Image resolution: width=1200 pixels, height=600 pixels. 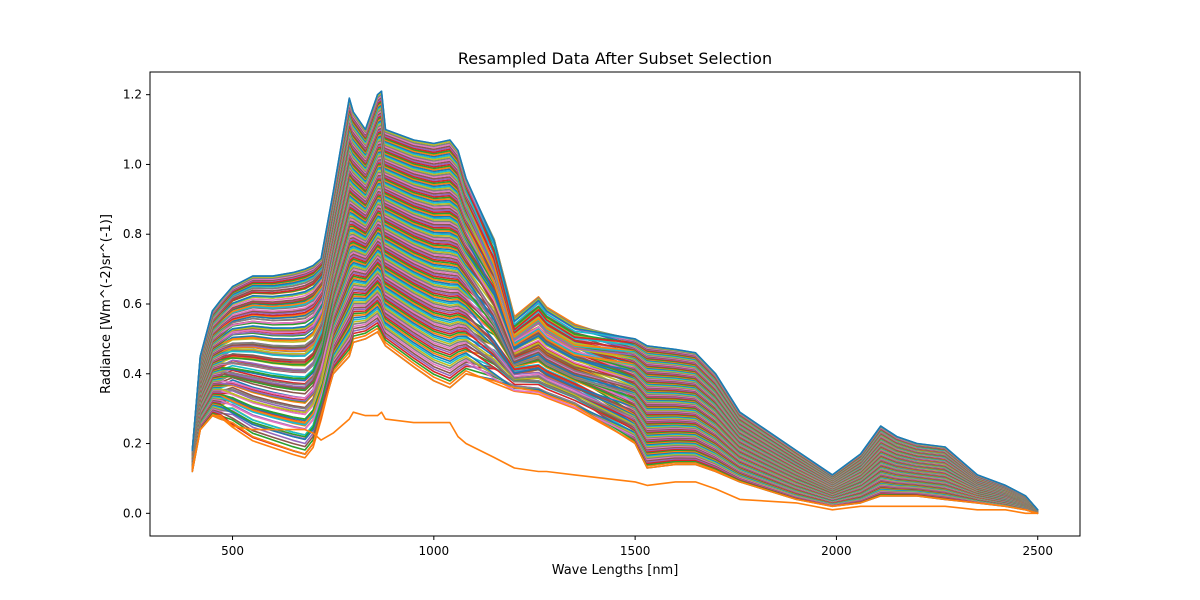 What do you see at coordinates (132, 374) in the screenshot?
I see `y-tick-label: 0.4` at bounding box center [132, 374].